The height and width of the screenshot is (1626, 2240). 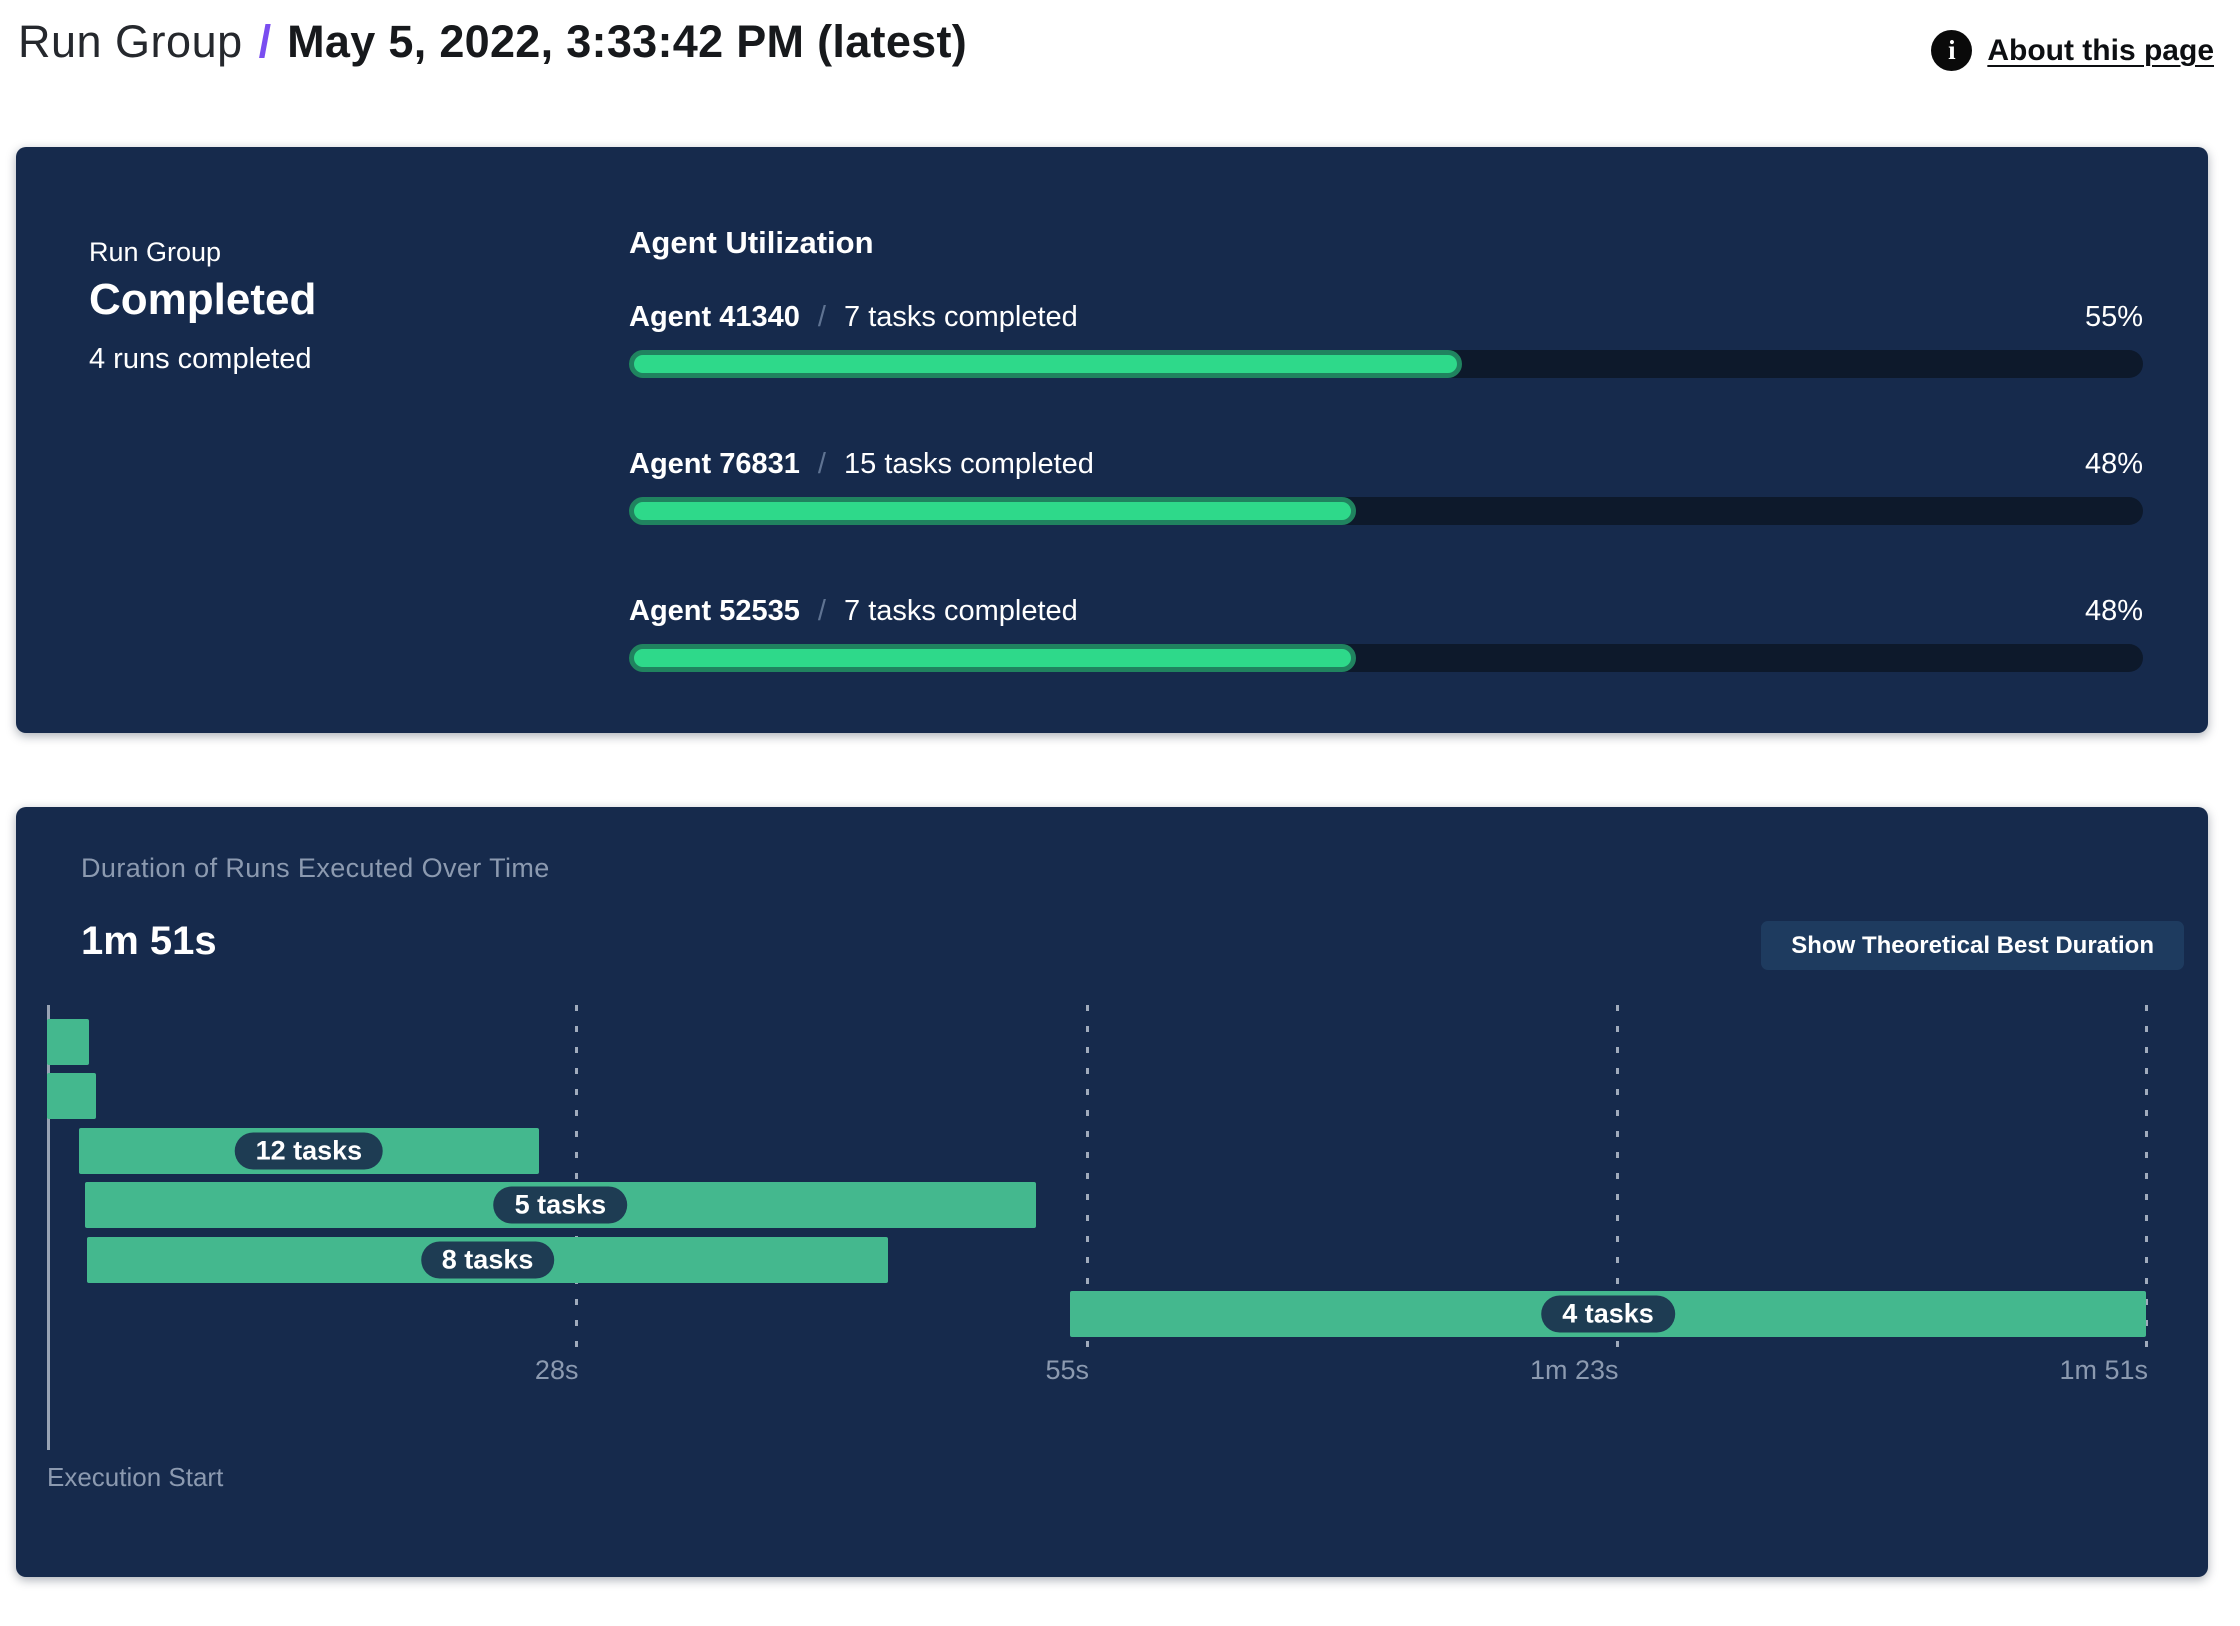 I want to click on task-count-pill: 5 tasks, so click(x=560, y=1205).